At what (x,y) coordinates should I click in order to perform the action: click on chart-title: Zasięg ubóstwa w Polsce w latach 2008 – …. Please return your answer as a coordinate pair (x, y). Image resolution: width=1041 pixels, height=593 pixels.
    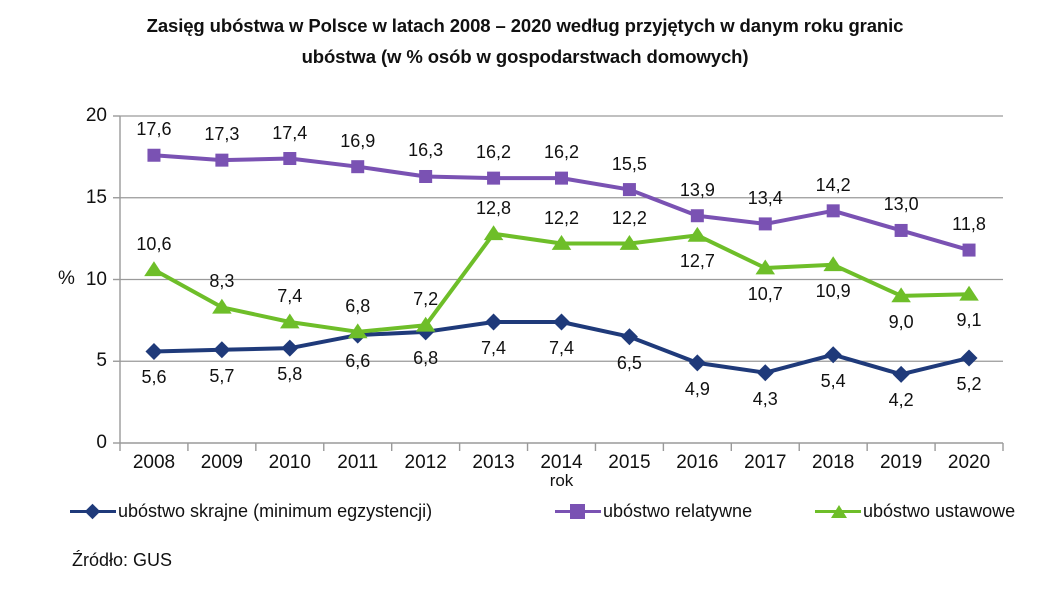
    Looking at the image, I should click on (525, 41).